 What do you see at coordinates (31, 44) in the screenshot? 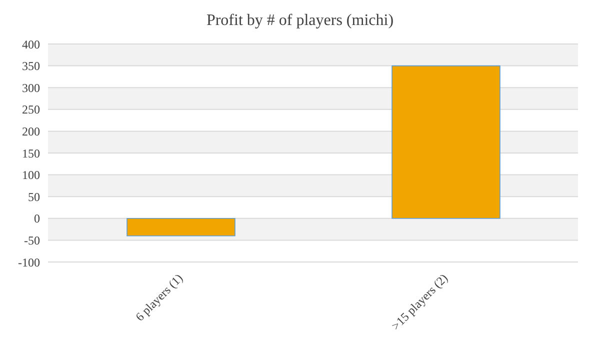
I see `y-tick-label: 400` at bounding box center [31, 44].